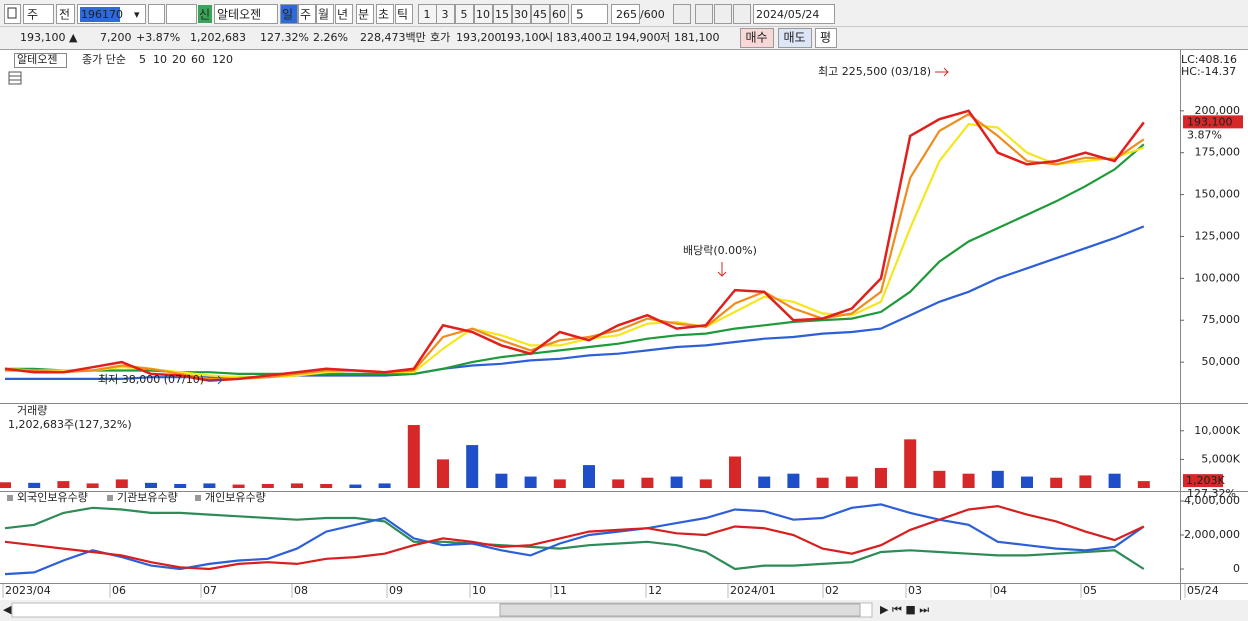 The height and width of the screenshot is (621, 1248). Describe the element at coordinates (720, 250) in the screenshot. I see `label: 배당락(0.00%)` at that location.